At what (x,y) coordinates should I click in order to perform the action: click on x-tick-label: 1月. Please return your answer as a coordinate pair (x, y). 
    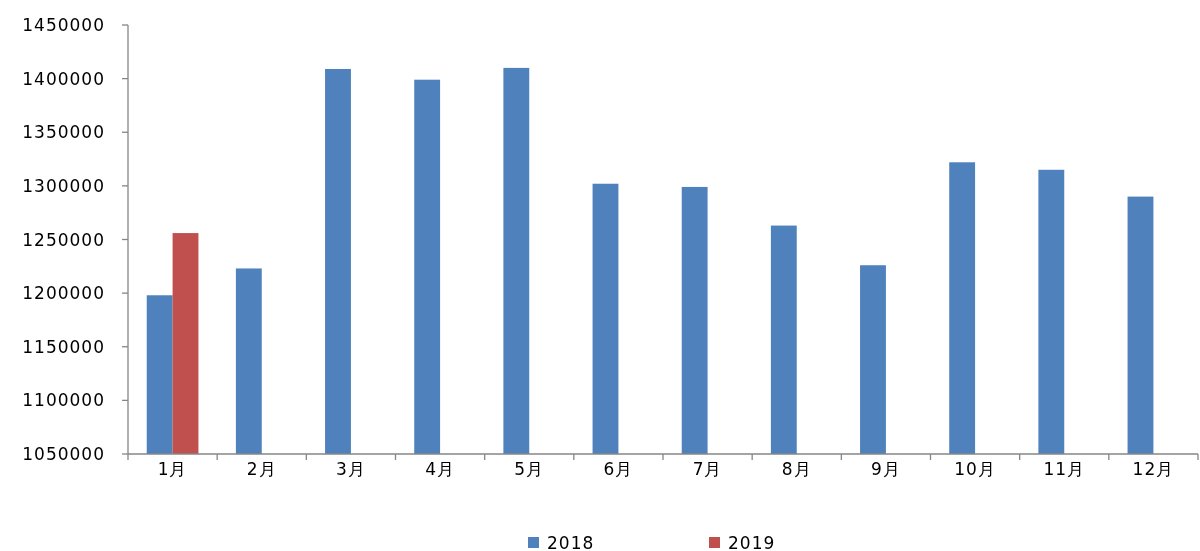
    Looking at the image, I should click on (172, 468).